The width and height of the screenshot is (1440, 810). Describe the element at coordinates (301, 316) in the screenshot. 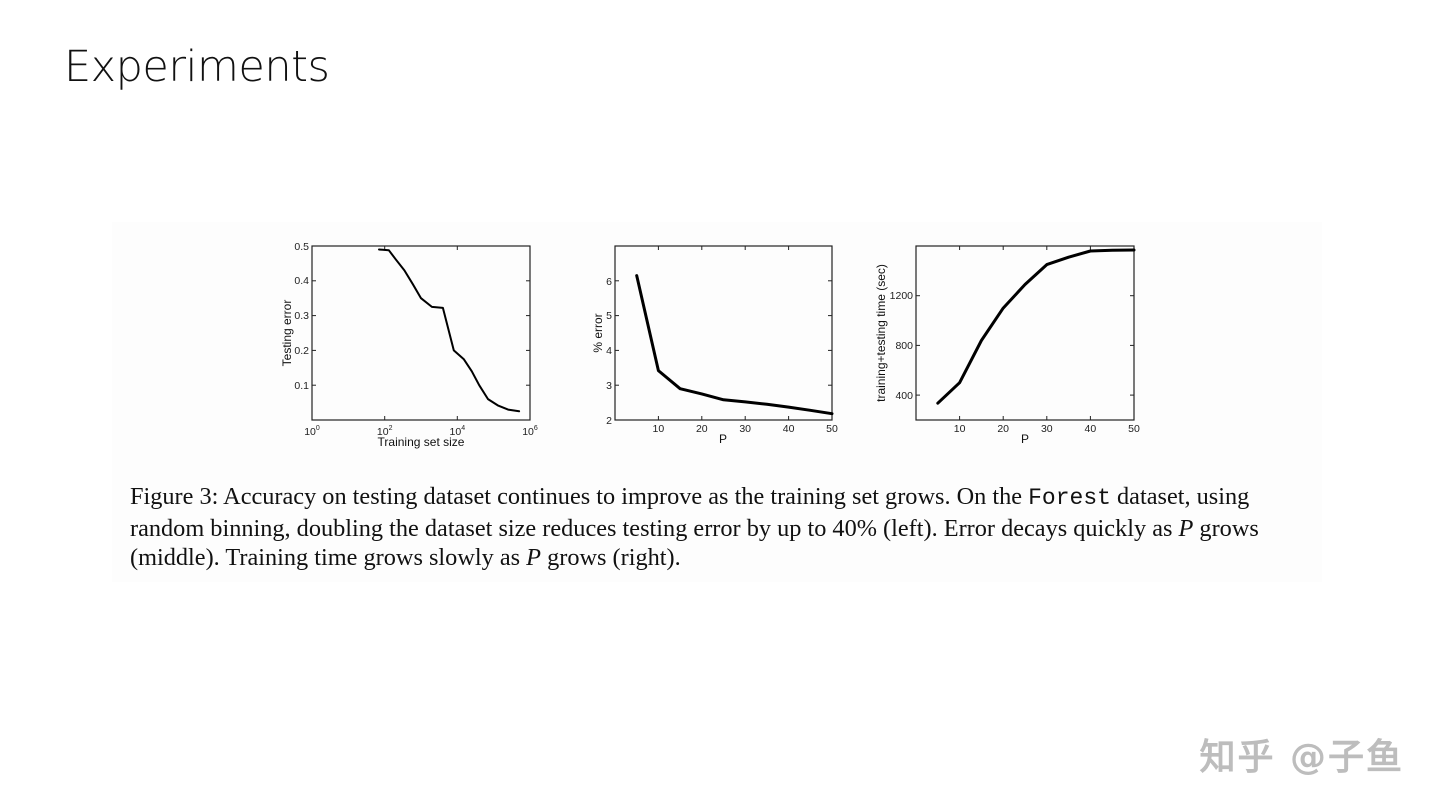

I see `svg-text: 0.3` at that location.